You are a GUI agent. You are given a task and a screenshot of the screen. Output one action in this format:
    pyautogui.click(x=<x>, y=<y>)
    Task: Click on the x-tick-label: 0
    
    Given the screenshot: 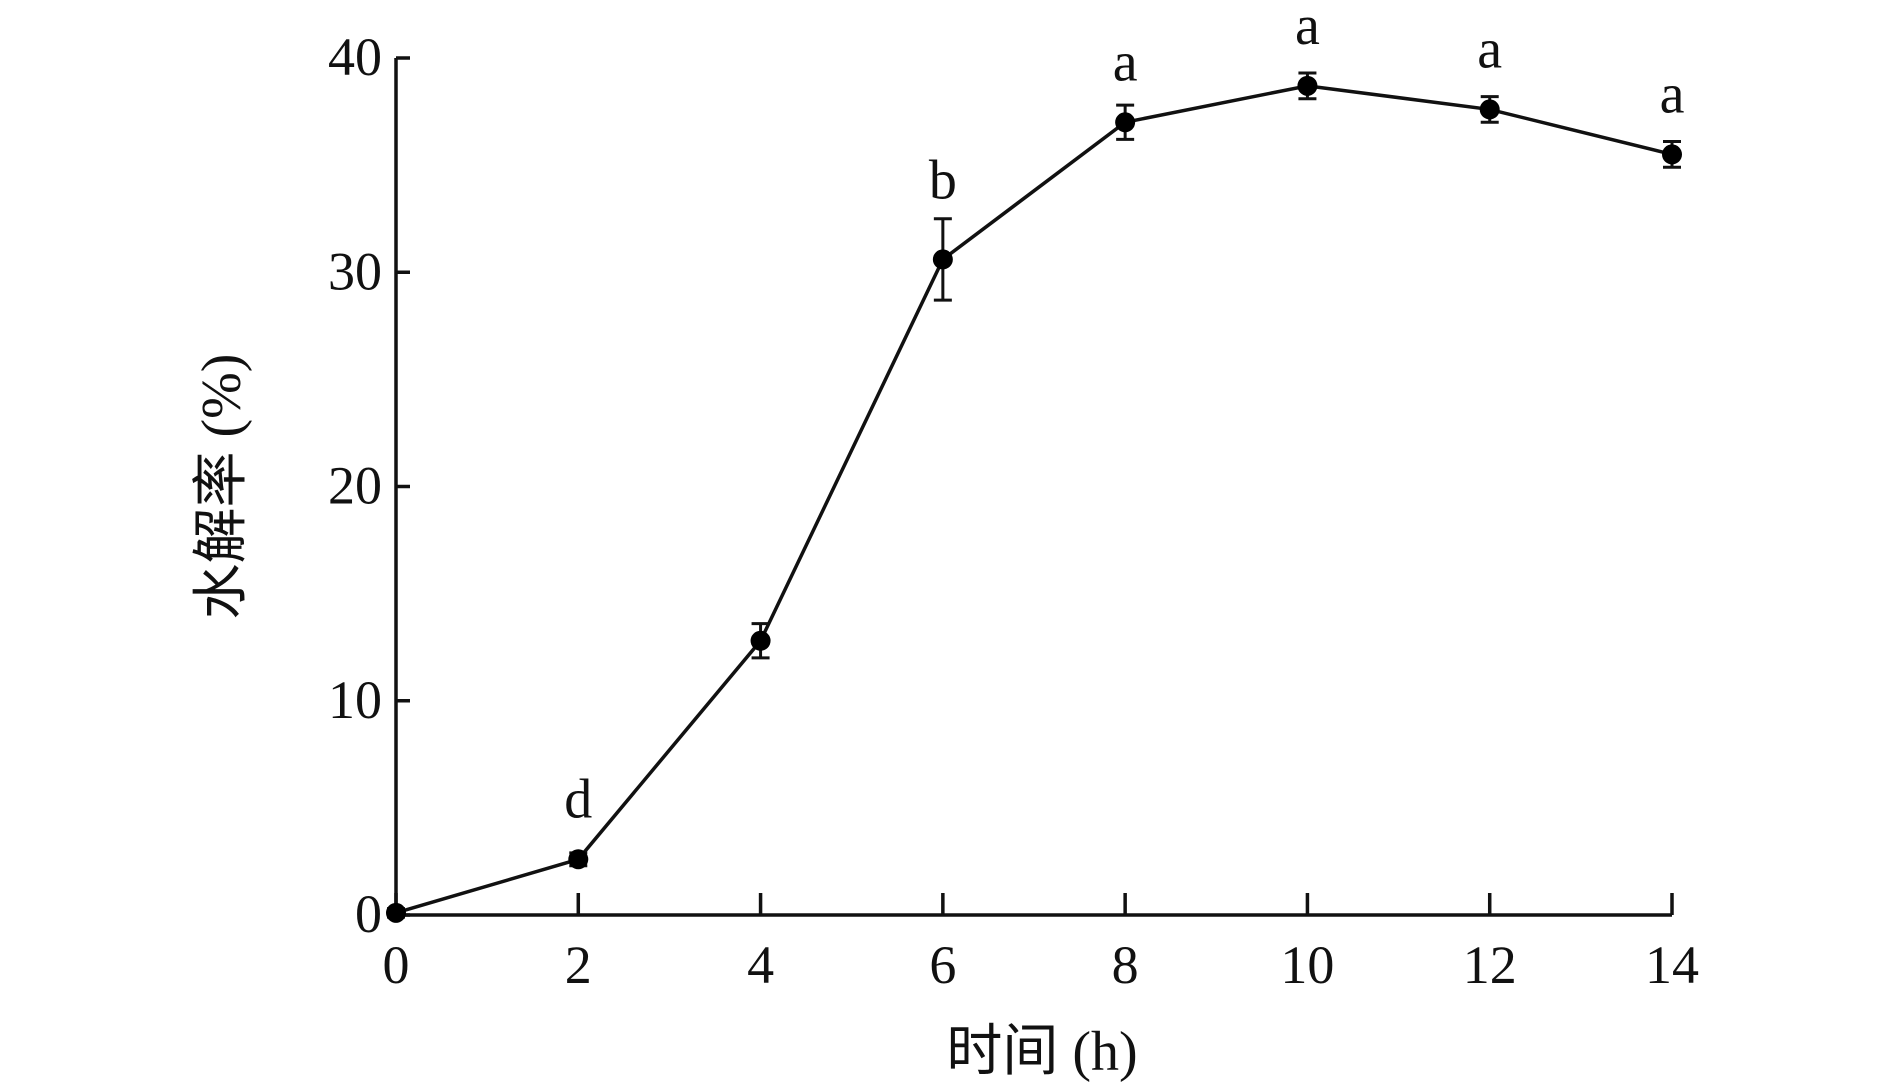 What is the action you would take?
    pyautogui.click(x=396, y=965)
    